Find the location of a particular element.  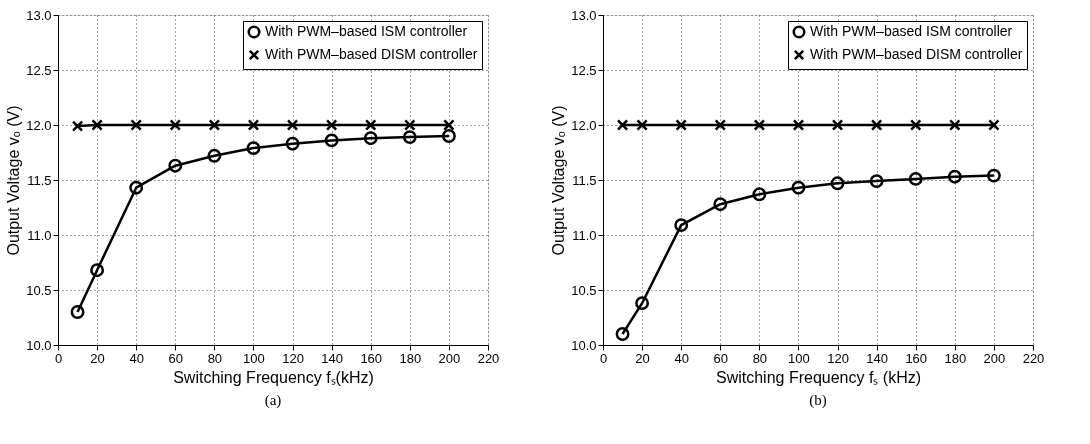

text: (b) is located at coordinates (818, 400).